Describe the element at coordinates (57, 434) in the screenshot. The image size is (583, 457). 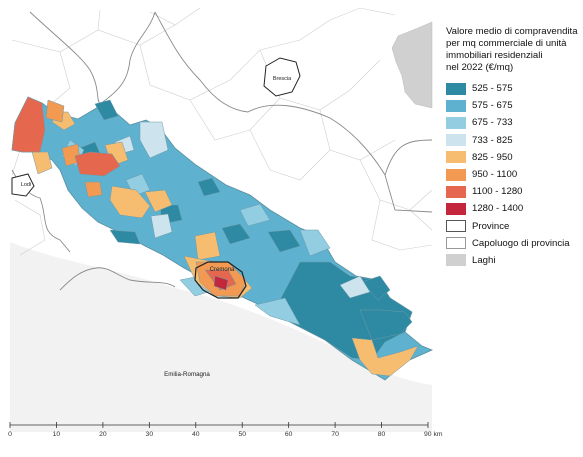
I see `scale-tick-label: 10` at that location.